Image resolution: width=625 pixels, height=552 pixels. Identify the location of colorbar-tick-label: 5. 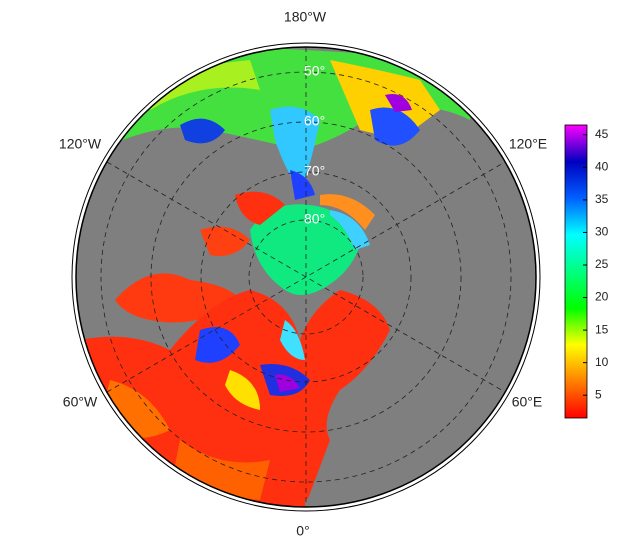
(598, 394).